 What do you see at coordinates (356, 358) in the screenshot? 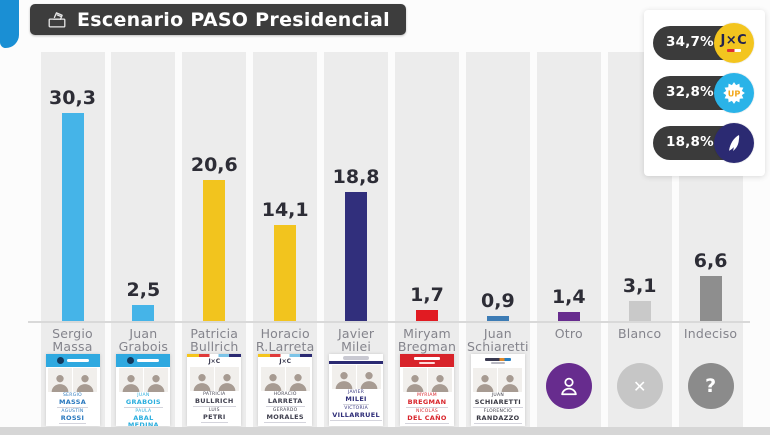
I see `lla-logo-bar` at bounding box center [356, 358].